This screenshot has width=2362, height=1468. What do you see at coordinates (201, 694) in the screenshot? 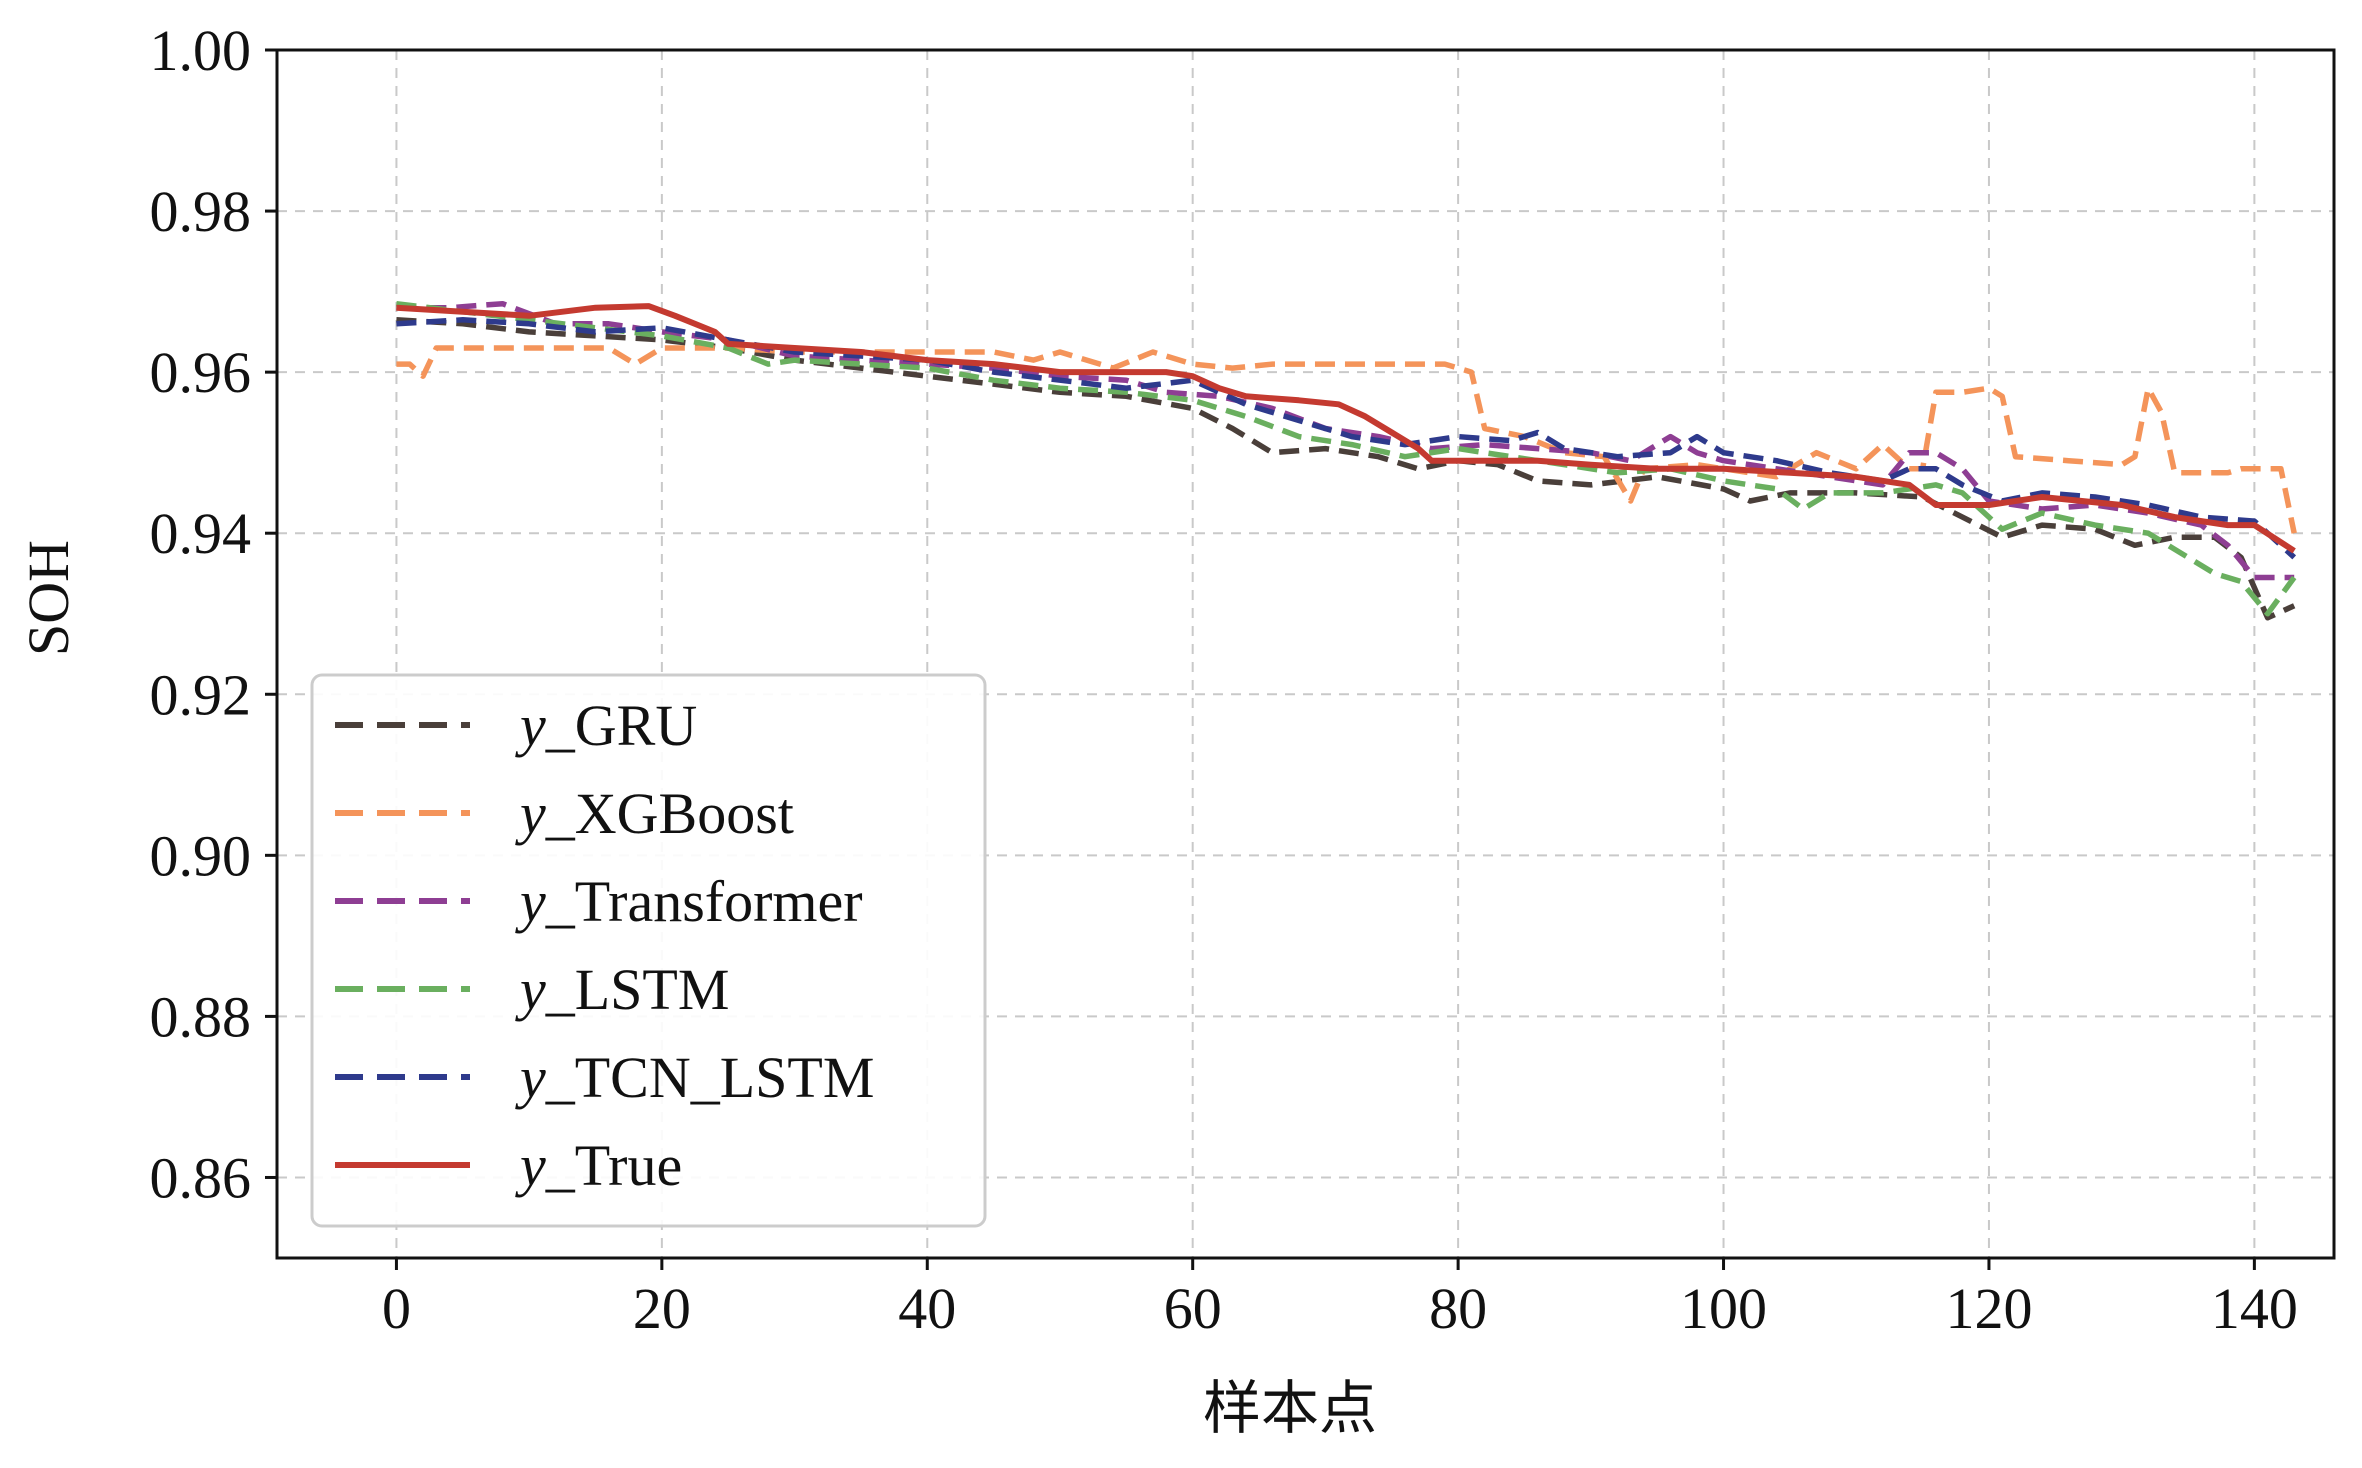
I see `y-tick-label: 0.92` at bounding box center [201, 694].